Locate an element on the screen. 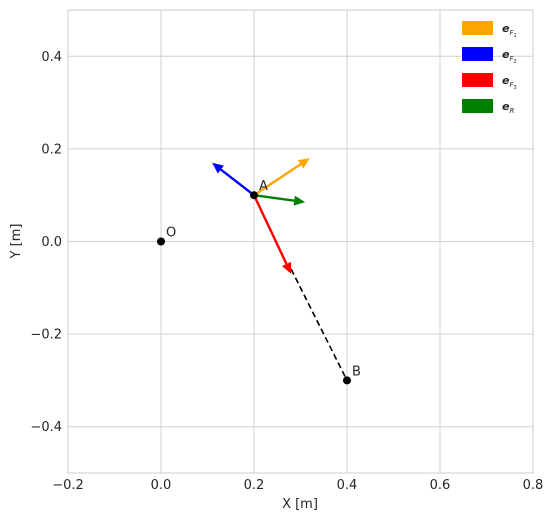 Image resolution: width=553 pixels, height=524 pixels. y-tick-label: 0.4 is located at coordinates (51, 57).